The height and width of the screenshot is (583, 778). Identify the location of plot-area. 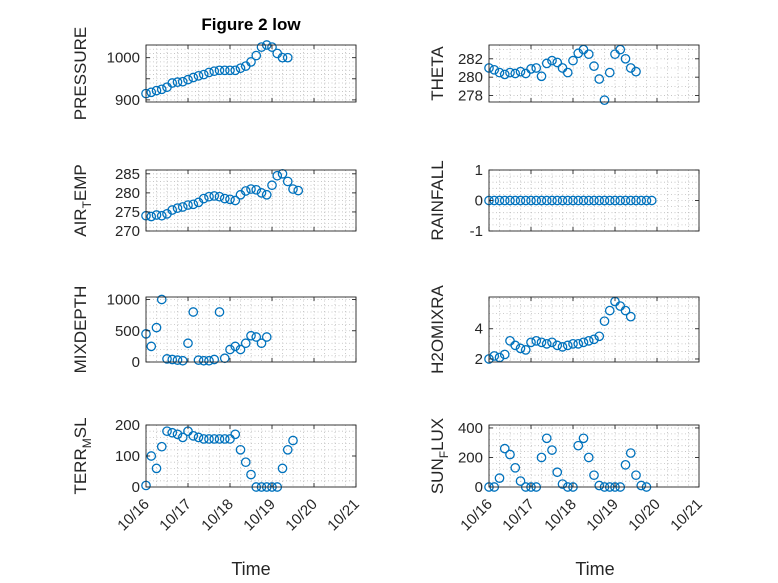
(594, 456).